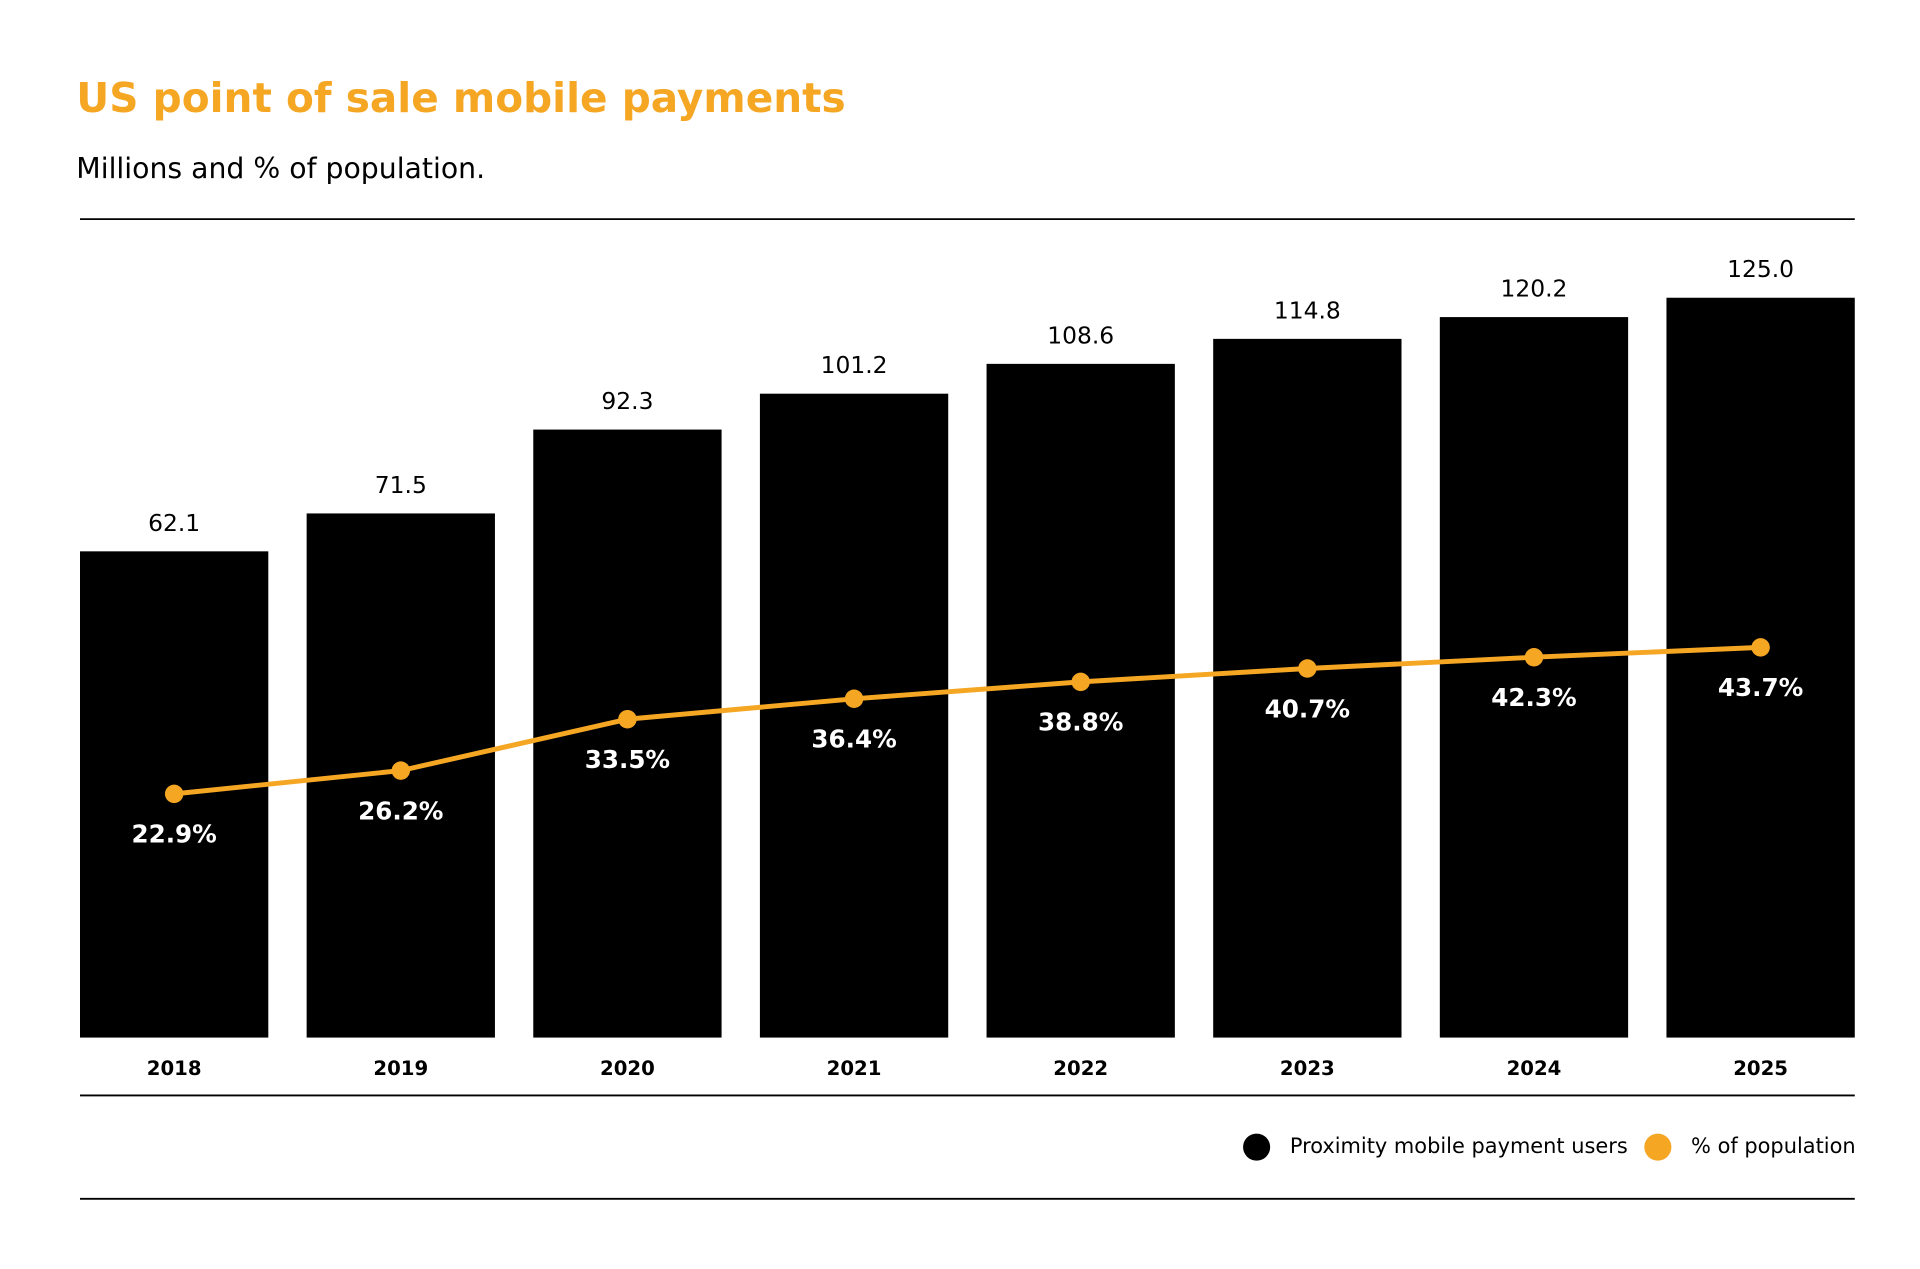  Describe the element at coordinates (1307, 1068) in the screenshot. I see `x-tick-label: 2023` at that location.